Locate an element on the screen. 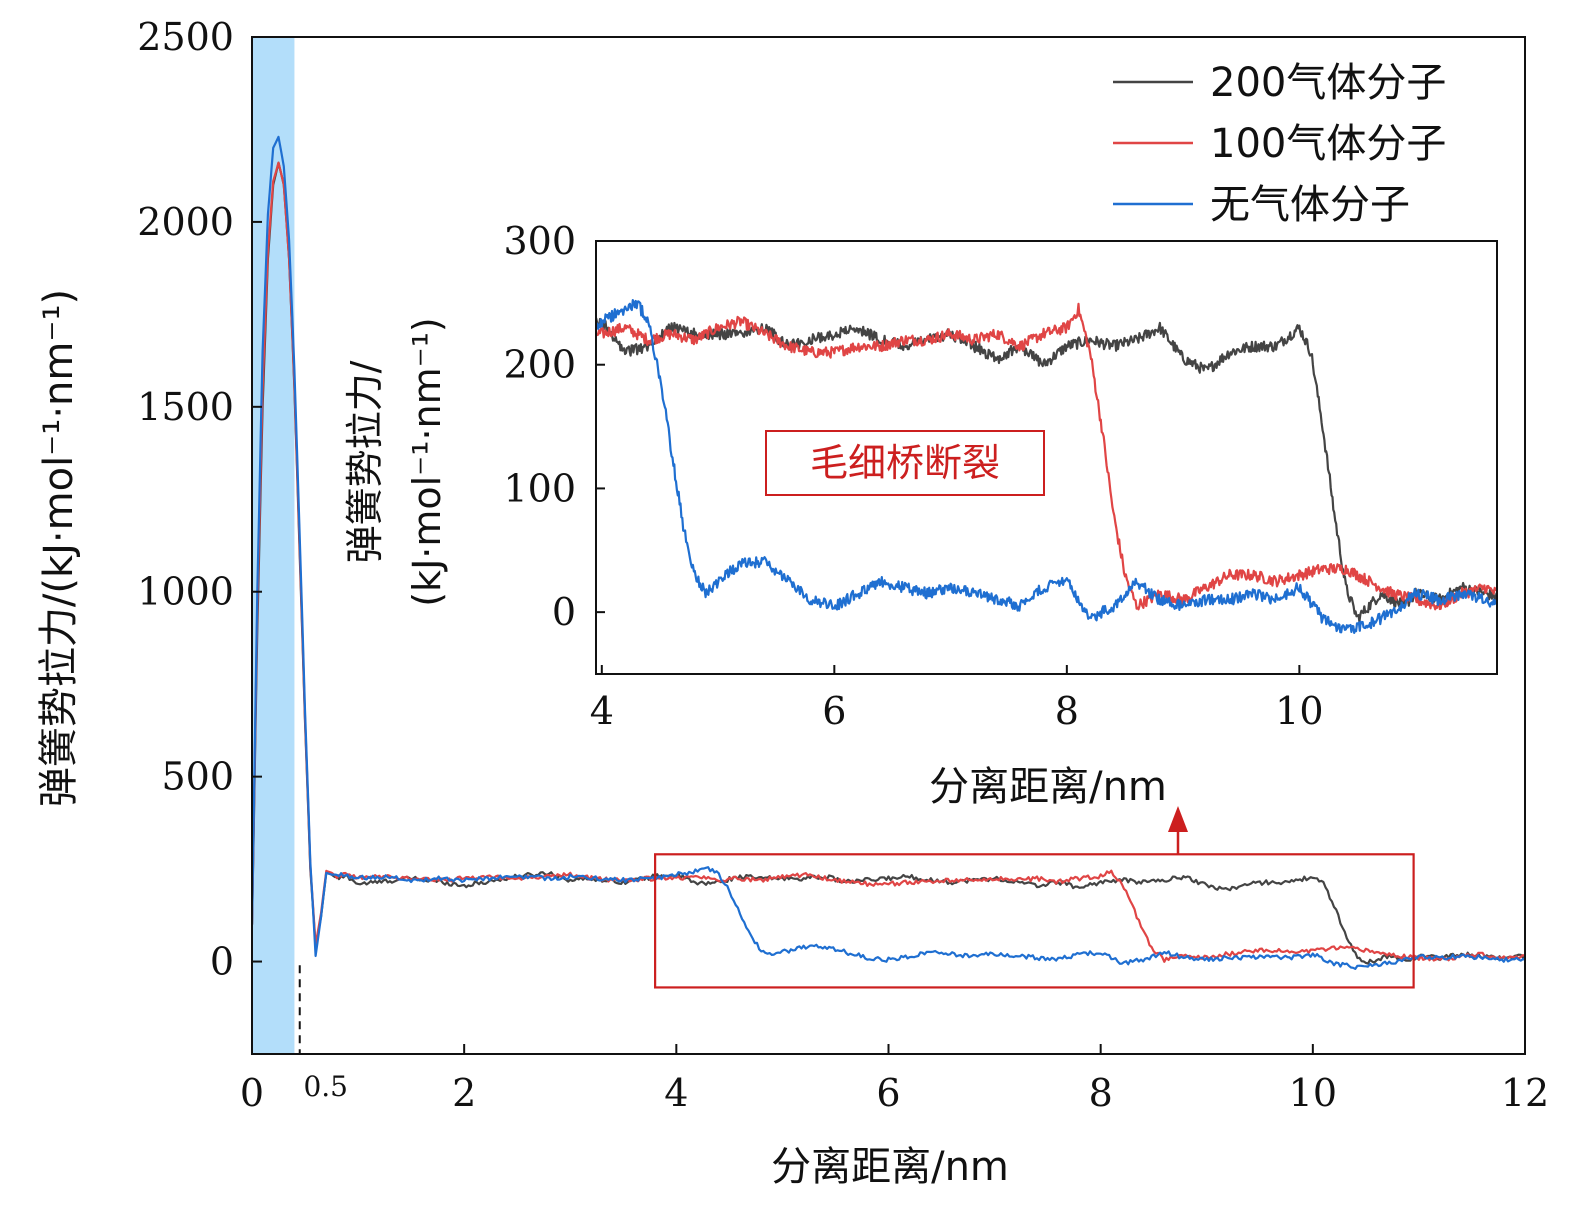 The width and height of the screenshot is (1575, 1211). annotation-text: 毛细桥断裂 is located at coordinates (905, 463).